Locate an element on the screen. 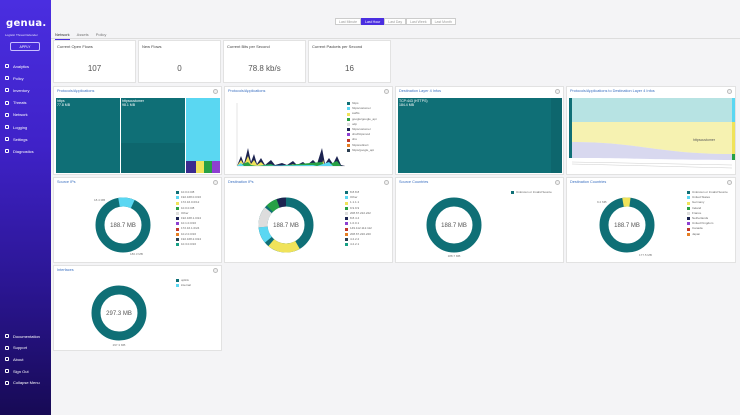 The width and height of the screenshot is (740, 415). treemap-tile-https: https 77.8 MB is located at coordinates (88, 135).